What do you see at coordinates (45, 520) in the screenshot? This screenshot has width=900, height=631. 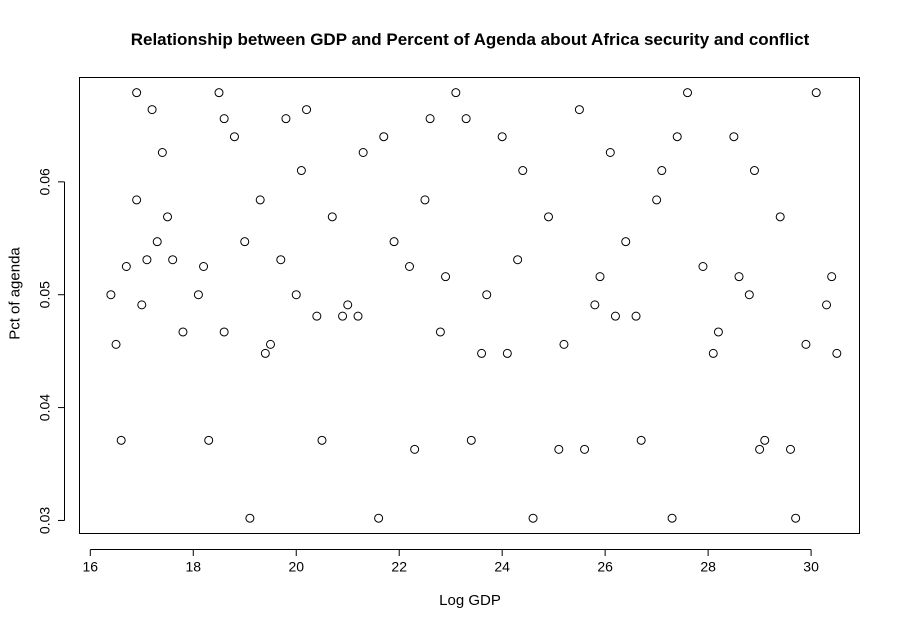 I see `y-tick-label: 0.03` at bounding box center [45, 520].